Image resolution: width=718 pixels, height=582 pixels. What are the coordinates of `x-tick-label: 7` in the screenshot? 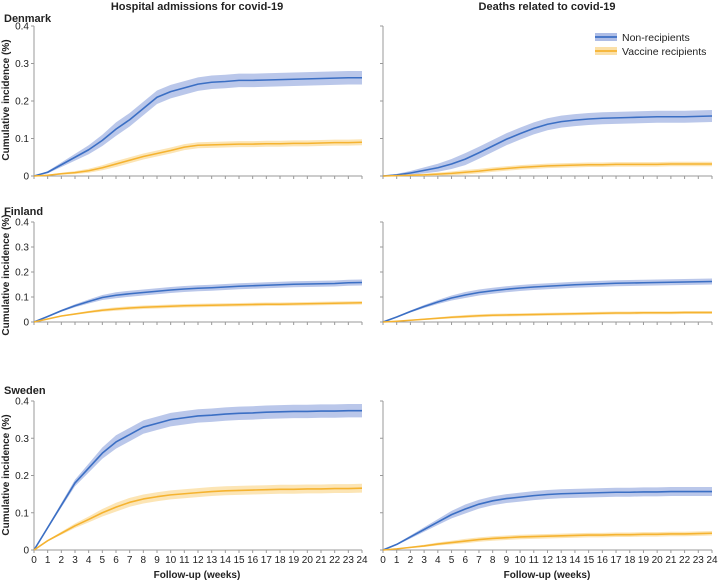 It's located at (479, 560).